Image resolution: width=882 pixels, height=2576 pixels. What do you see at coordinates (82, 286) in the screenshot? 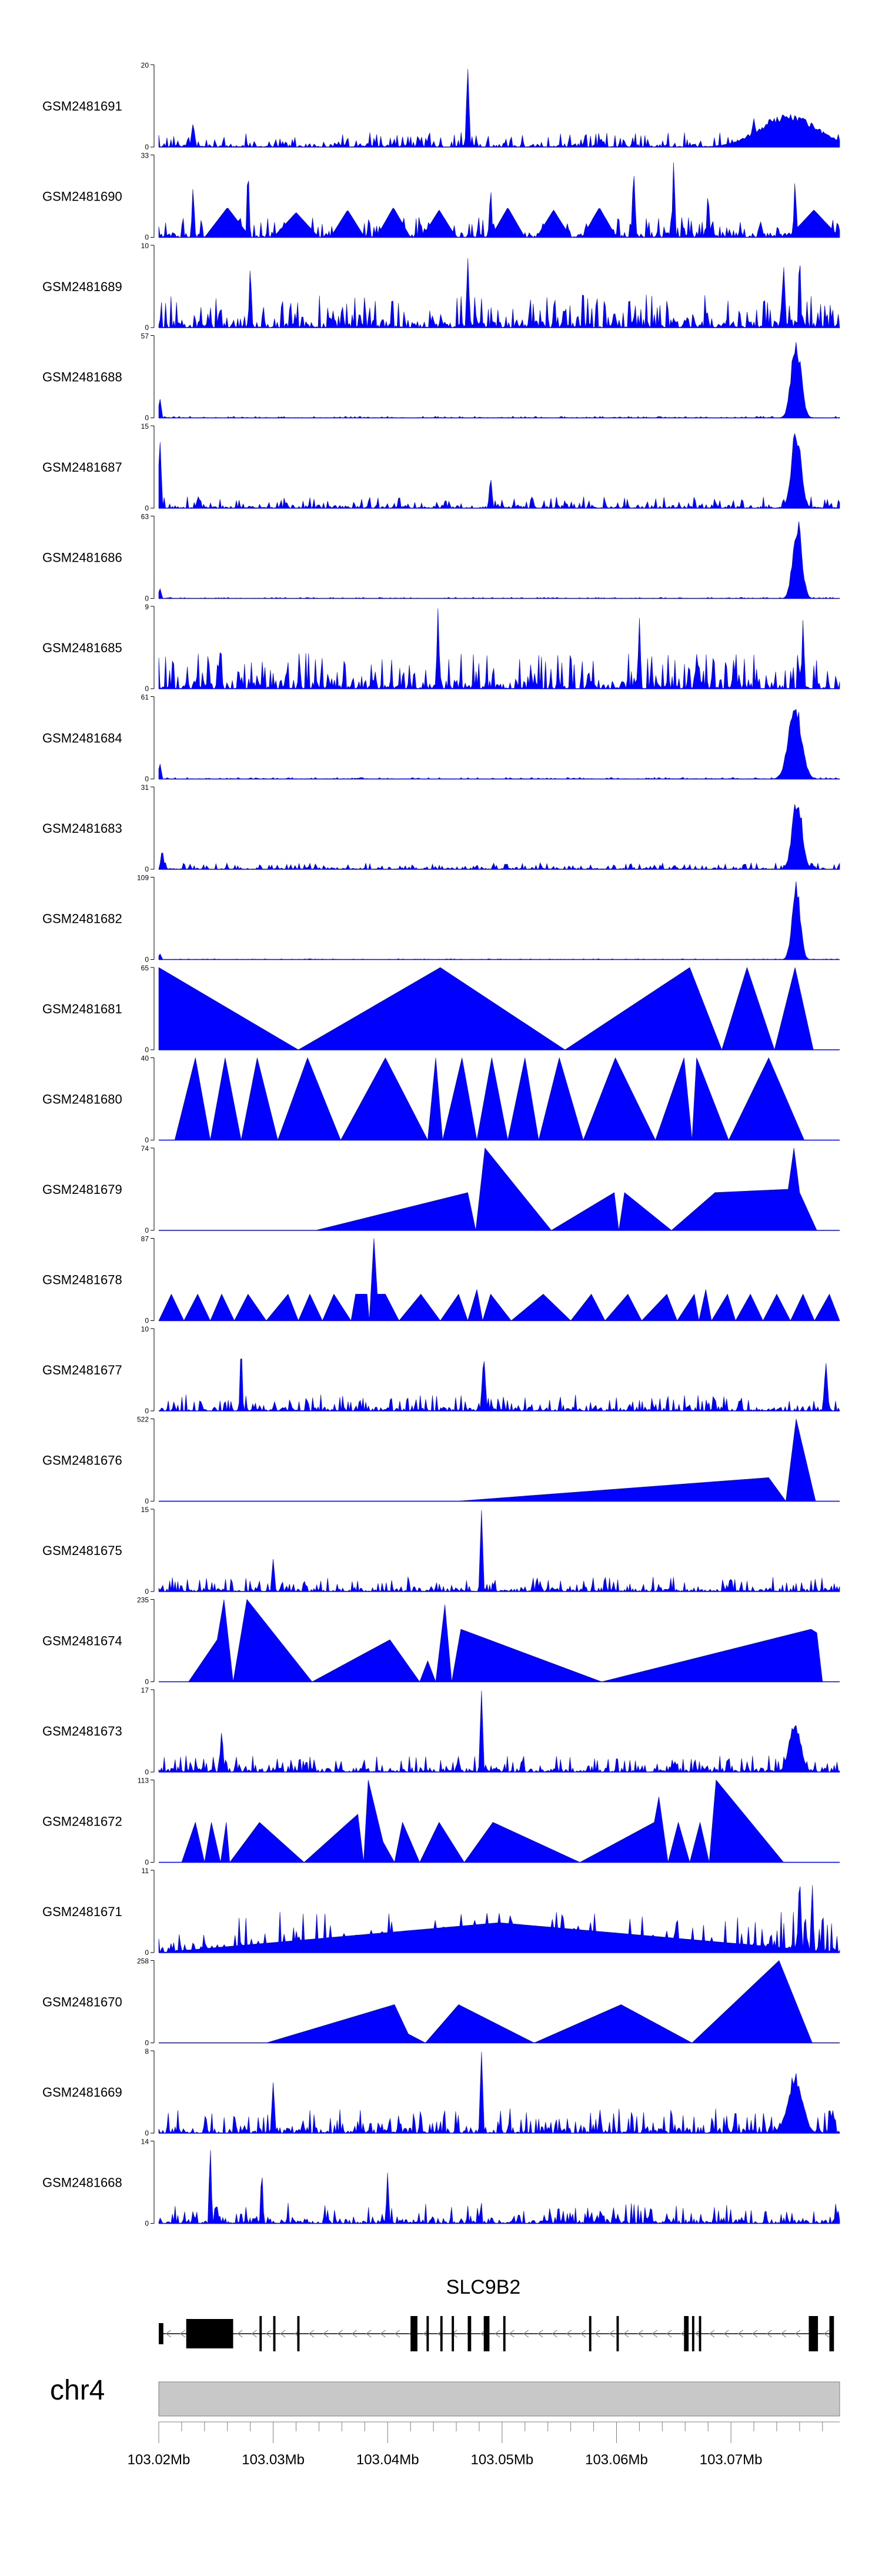
I see `track-label: GSM2481689` at bounding box center [82, 286].